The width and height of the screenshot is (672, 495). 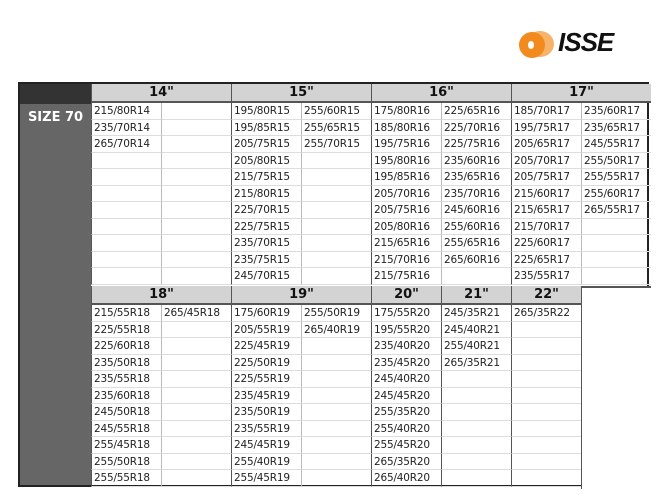 What do you see at coordinates (126, 111) in the screenshot?
I see `tire-size-cell: 215/80R14` at bounding box center [126, 111].